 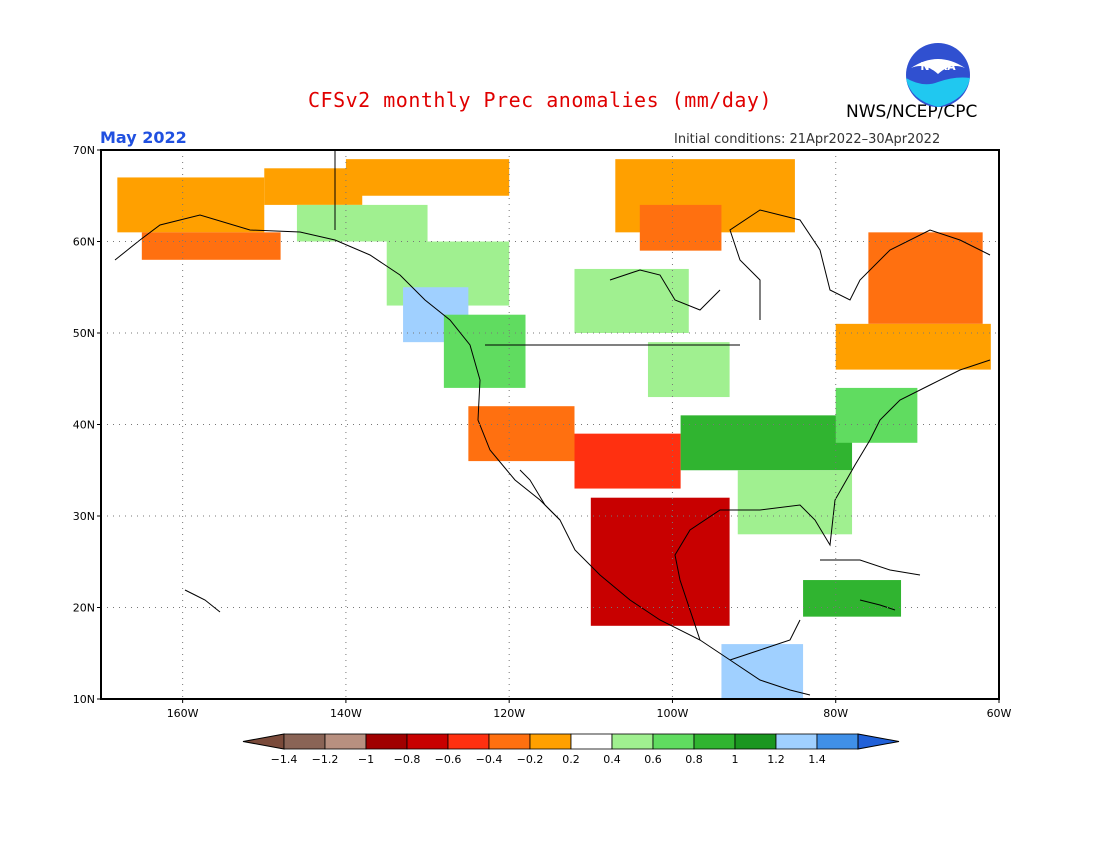 I want to click on latitude-label: 30N, so click(x=84, y=516).